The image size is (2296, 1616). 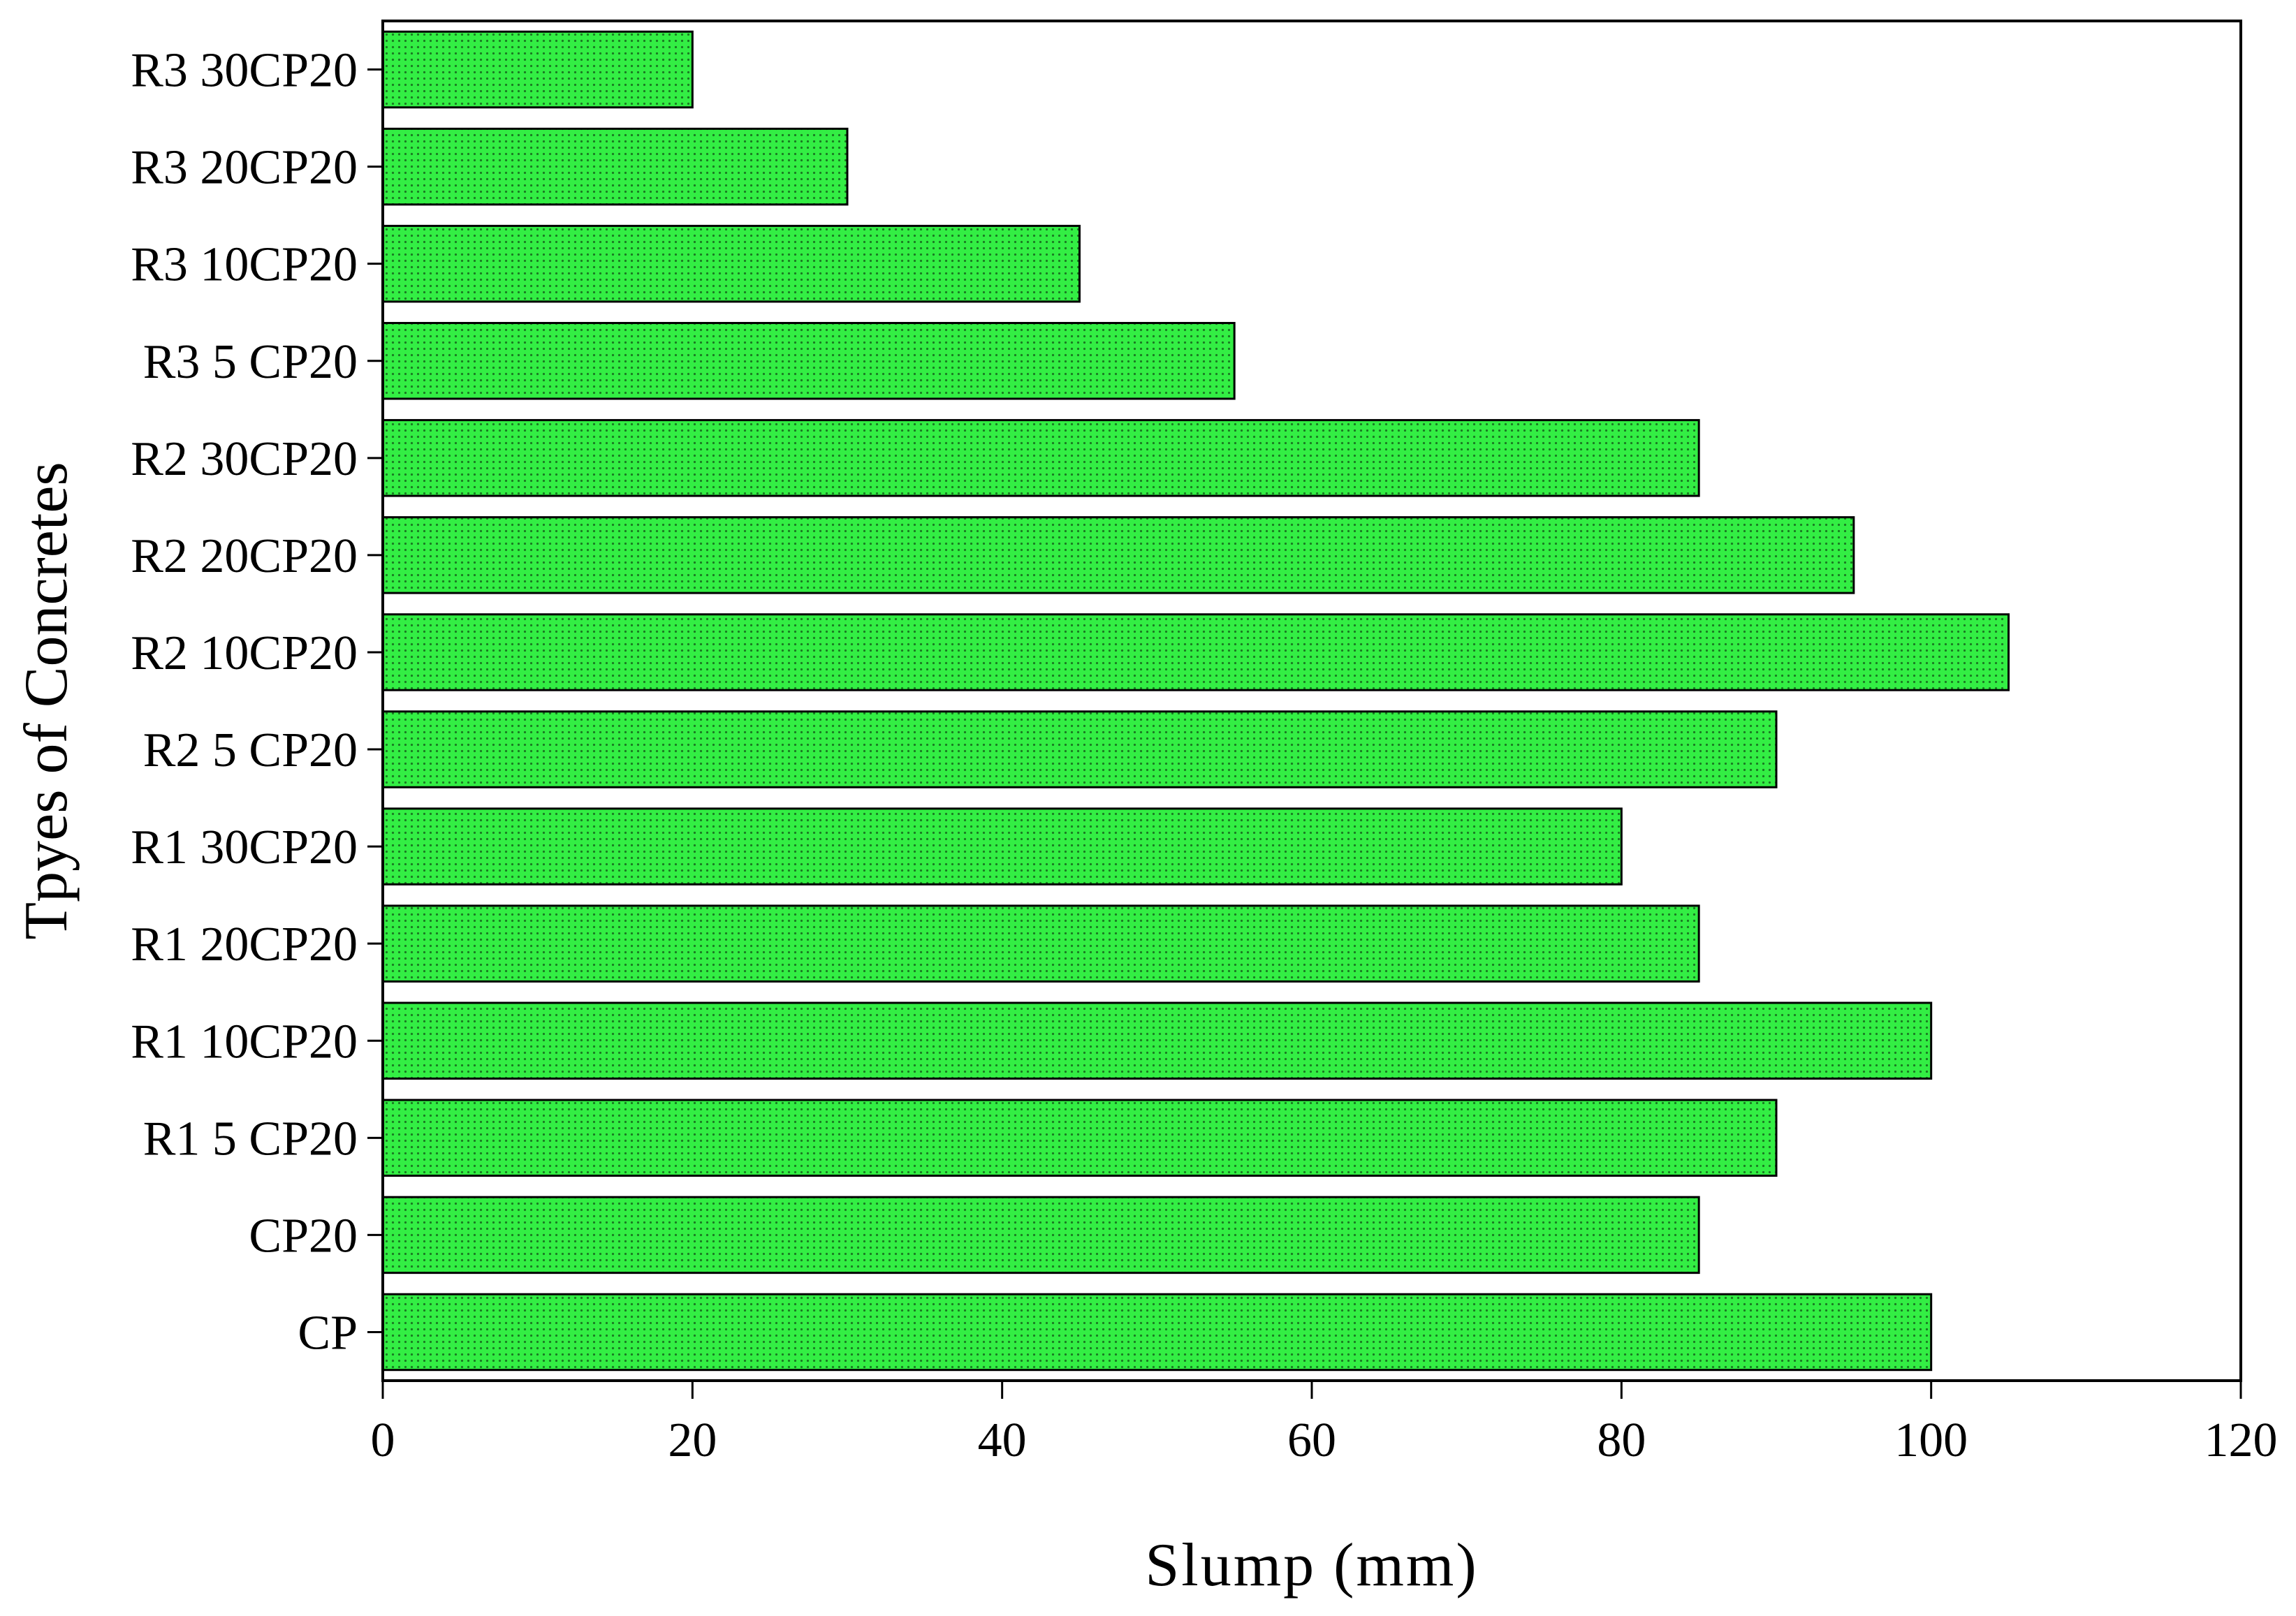 I want to click on bar-cp20, so click(x=1040, y=1235).